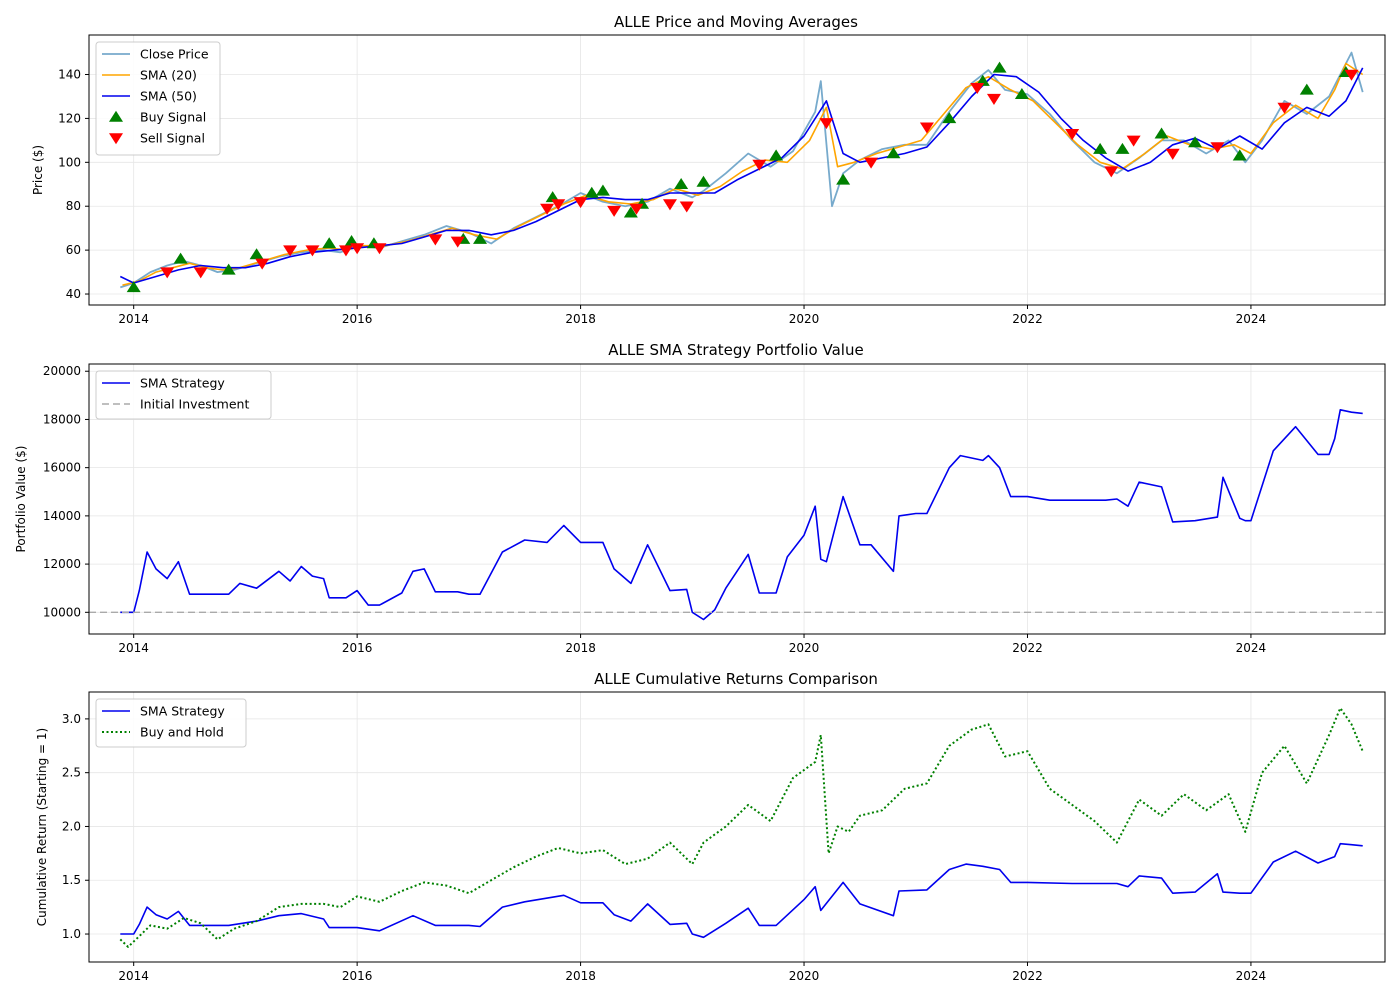  What do you see at coordinates (133, 976) in the screenshot?
I see `x-tick-label: 2014` at bounding box center [133, 976].